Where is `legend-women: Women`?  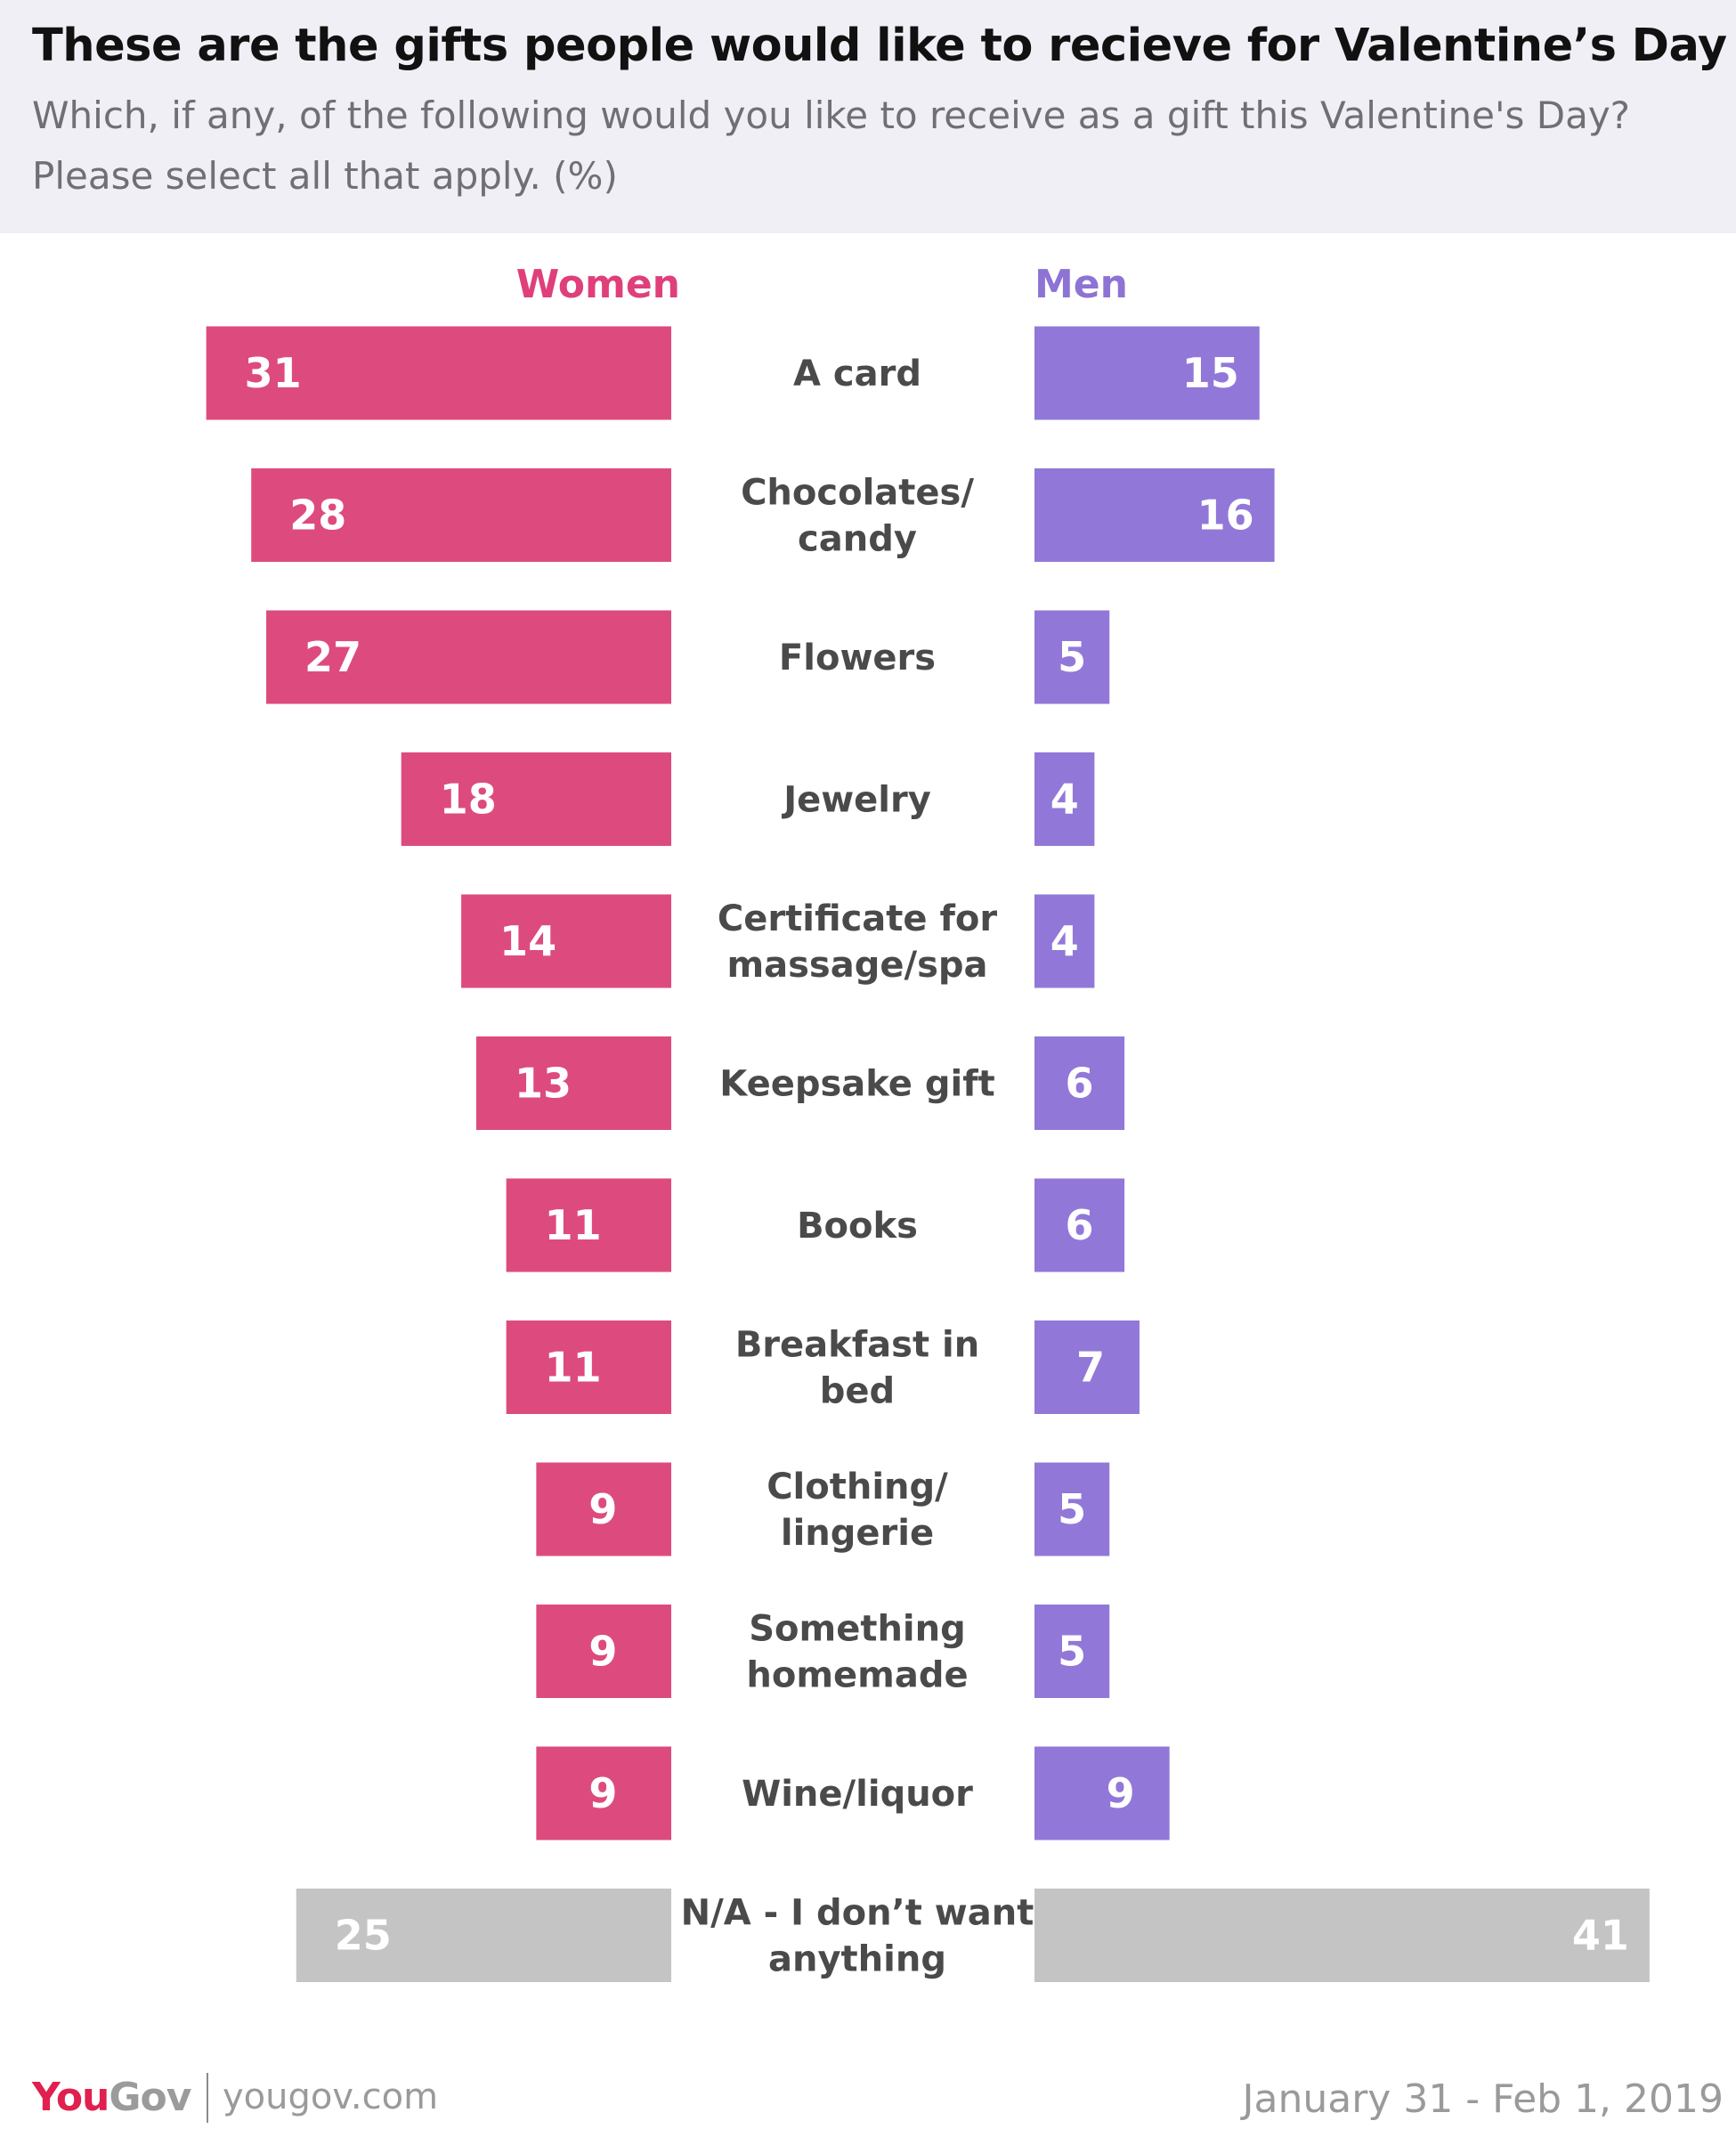 legend-women: Women is located at coordinates (598, 284).